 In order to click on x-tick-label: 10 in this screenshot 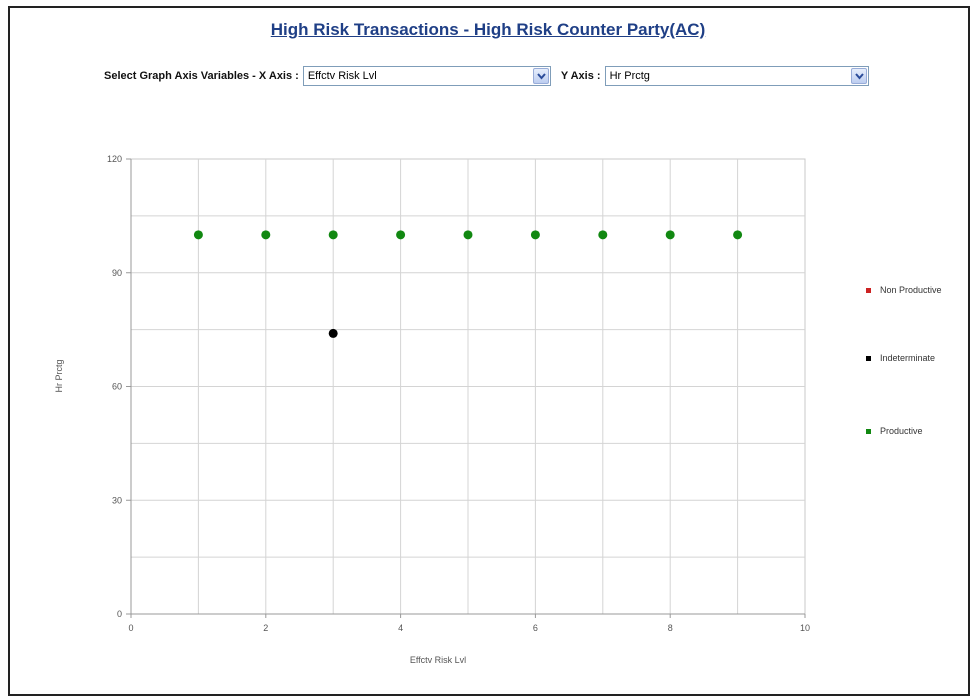, I will do `click(805, 628)`.